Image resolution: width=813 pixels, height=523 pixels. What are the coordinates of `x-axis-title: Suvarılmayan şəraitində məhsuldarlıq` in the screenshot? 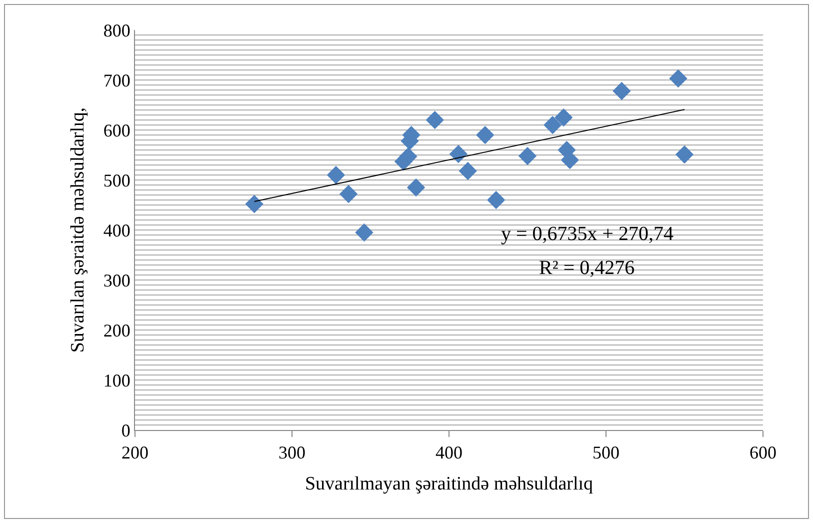 It's located at (449, 483).